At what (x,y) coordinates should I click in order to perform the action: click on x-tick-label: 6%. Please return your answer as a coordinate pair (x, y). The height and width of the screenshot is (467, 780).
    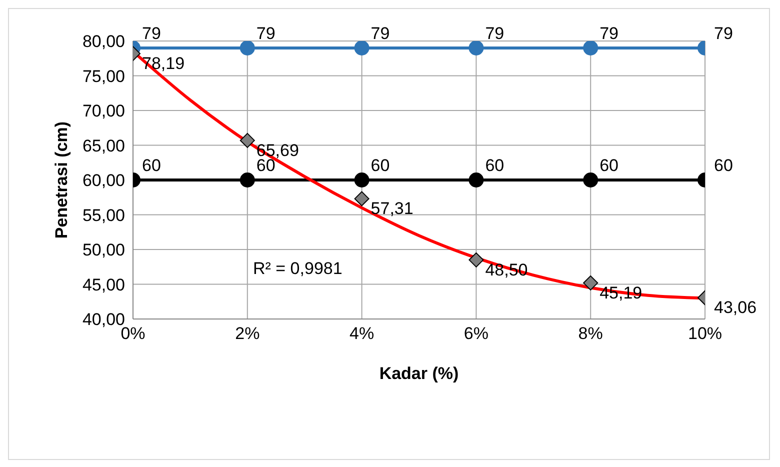
    Looking at the image, I should click on (476, 334).